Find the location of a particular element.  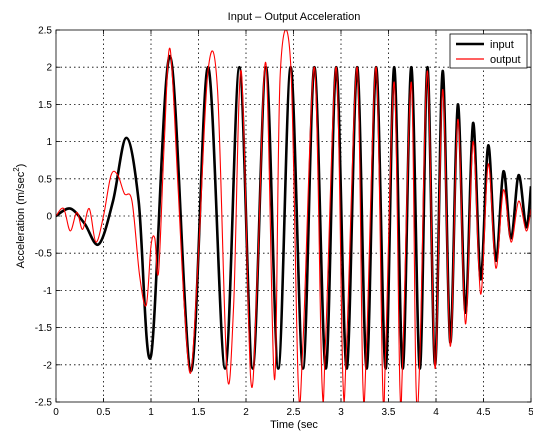

y-tick-label: -1 is located at coordinates (47, 291).